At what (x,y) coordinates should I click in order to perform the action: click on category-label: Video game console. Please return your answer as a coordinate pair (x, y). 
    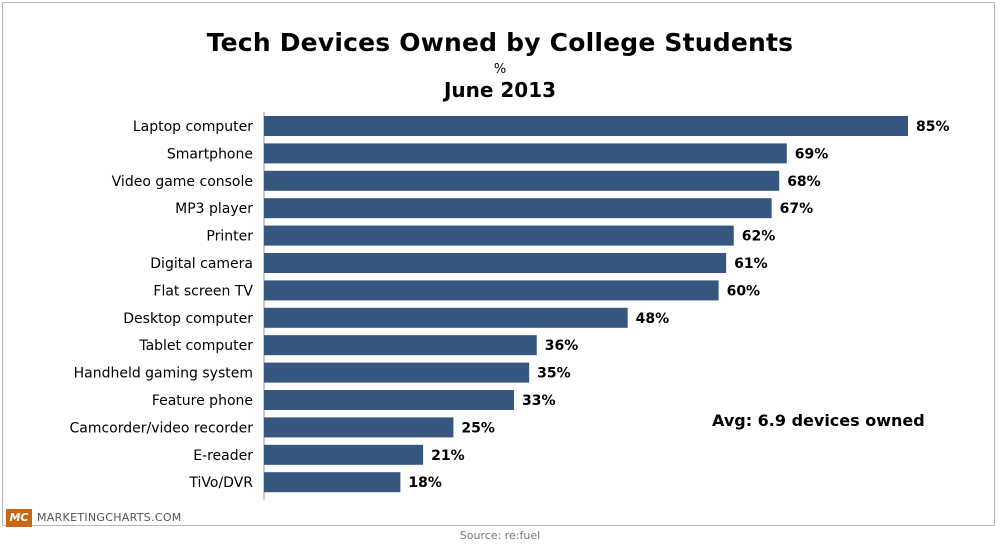
    Looking at the image, I should click on (182, 182).